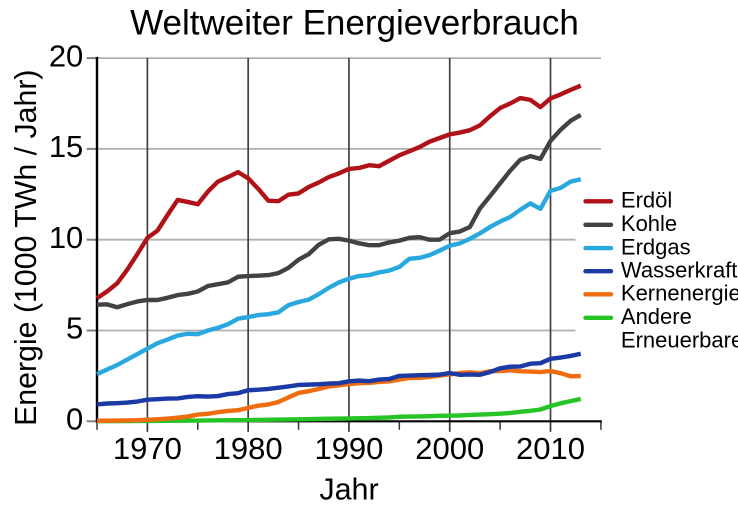 This screenshot has height=512, width=738. Describe the element at coordinates (348, 448) in the screenshot. I see `svg-text: 1990` at that location.